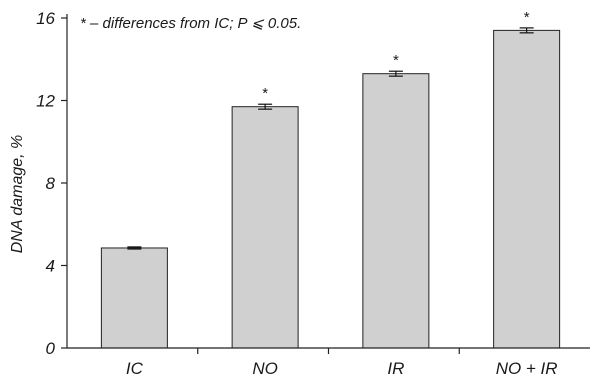 The image size is (598, 379). I want to click on x-category-label: NO + IR, so click(527, 368).